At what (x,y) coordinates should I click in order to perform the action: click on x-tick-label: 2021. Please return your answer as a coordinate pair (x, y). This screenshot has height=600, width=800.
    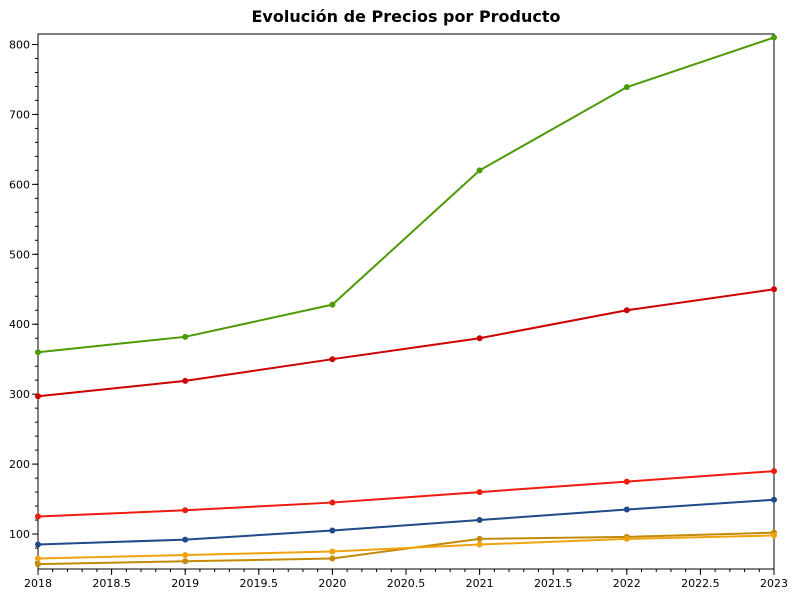
    Looking at the image, I should click on (480, 583).